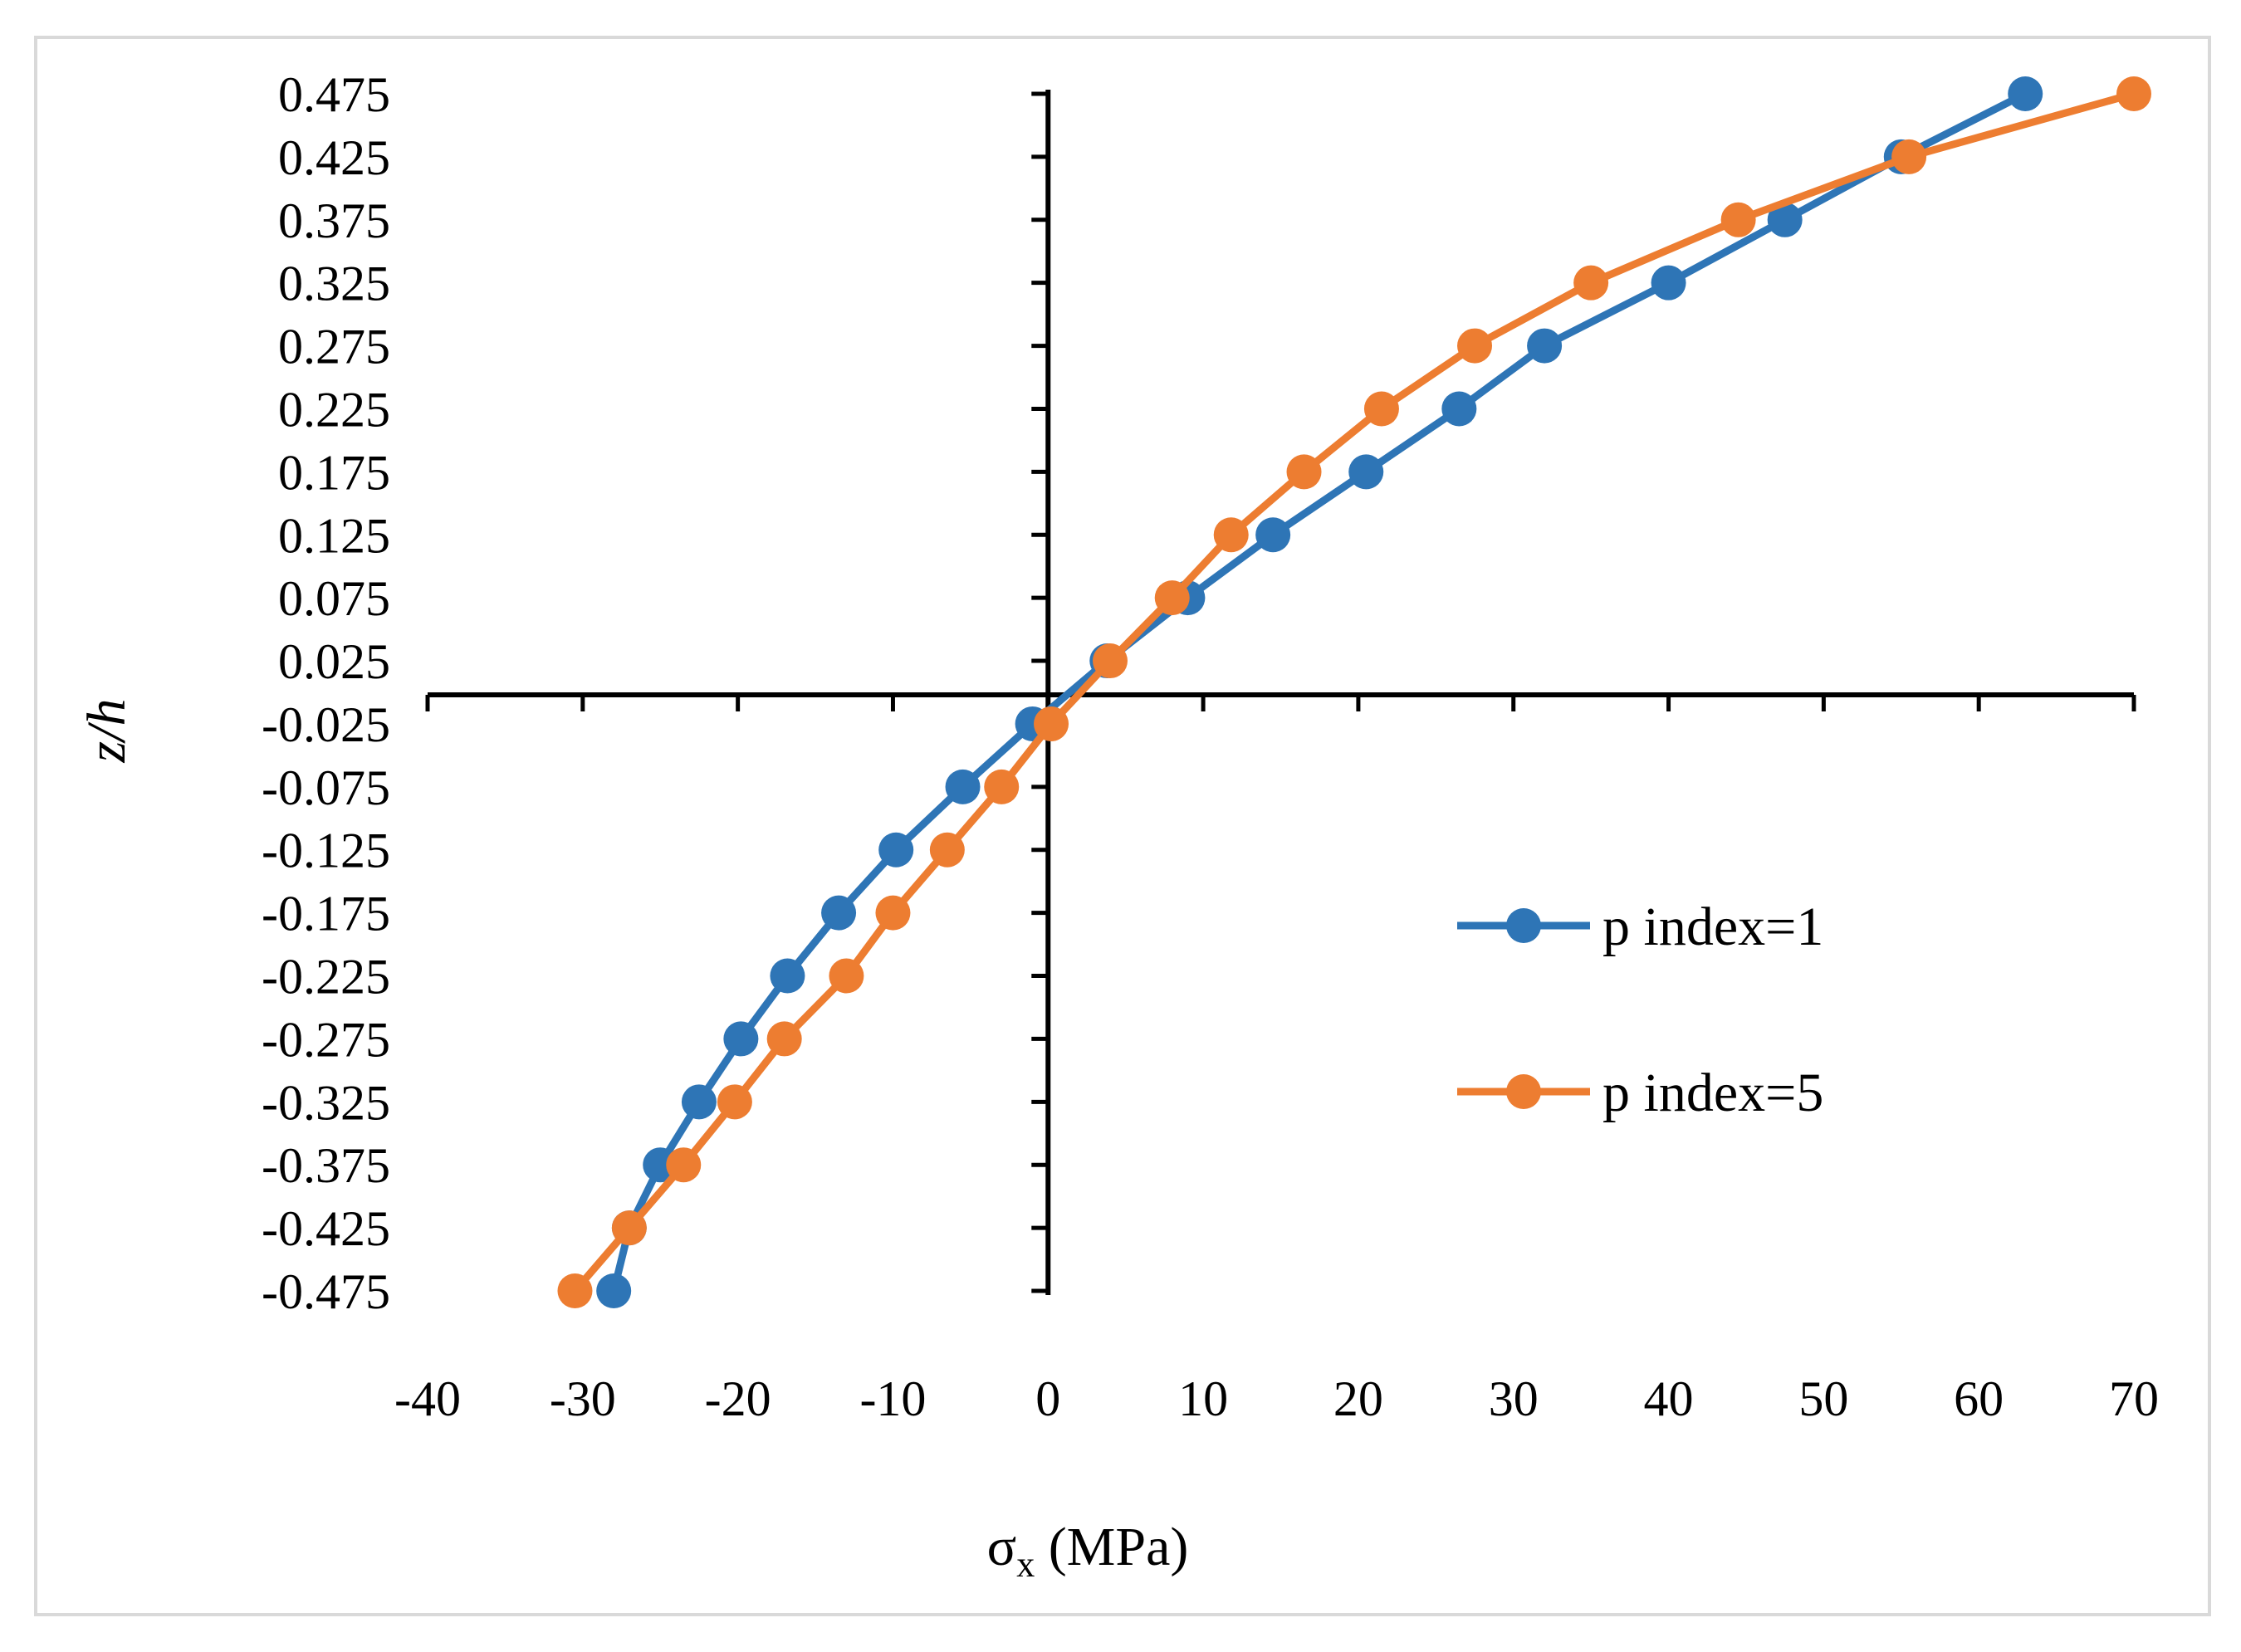 This screenshot has width=2241, height=1652. What do you see at coordinates (326, 1291) in the screenshot?
I see `y-tick-label: -0.475` at bounding box center [326, 1291].